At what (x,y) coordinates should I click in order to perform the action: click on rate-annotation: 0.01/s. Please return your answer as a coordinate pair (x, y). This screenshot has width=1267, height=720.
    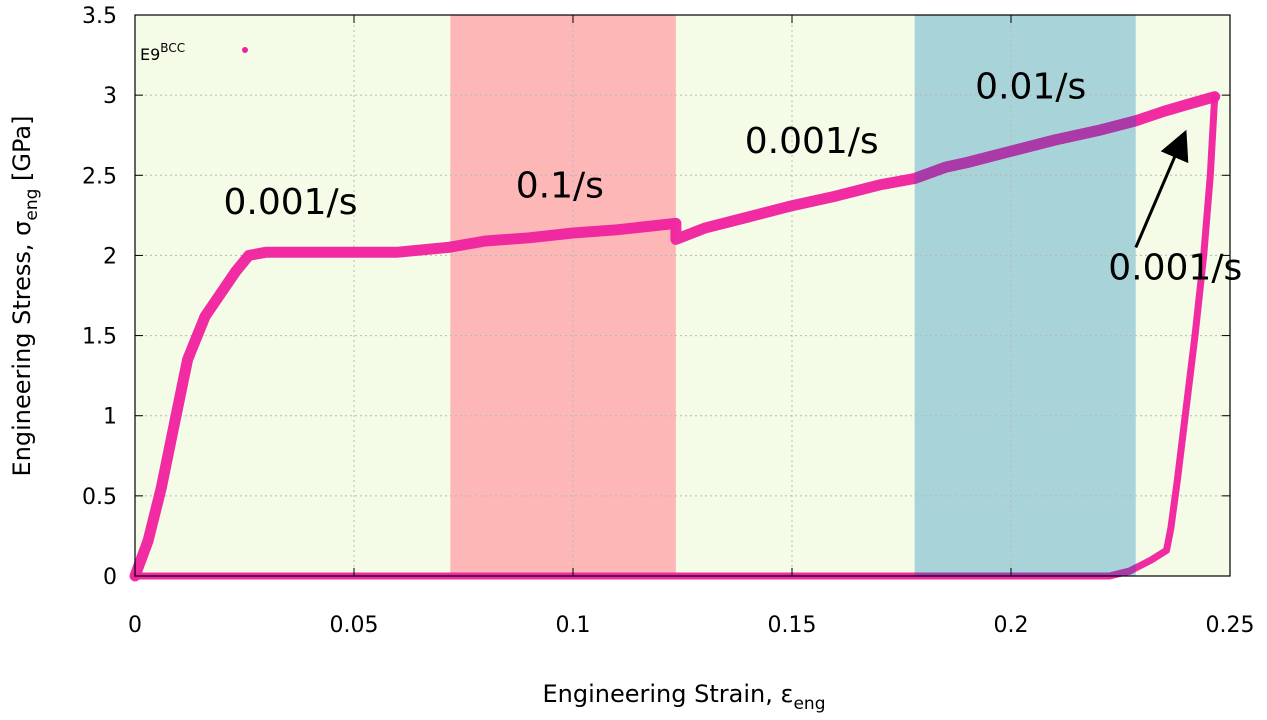
    Looking at the image, I should click on (1030, 86).